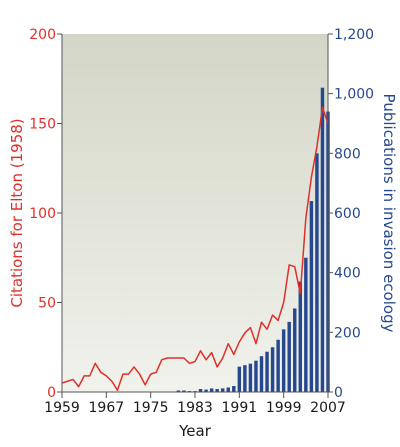 Image resolution: width=400 pixels, height=447 pixels. Describe the element at coordinates (195, 408) in the screenshot. I see `x-tick-label: 1983` at that location.